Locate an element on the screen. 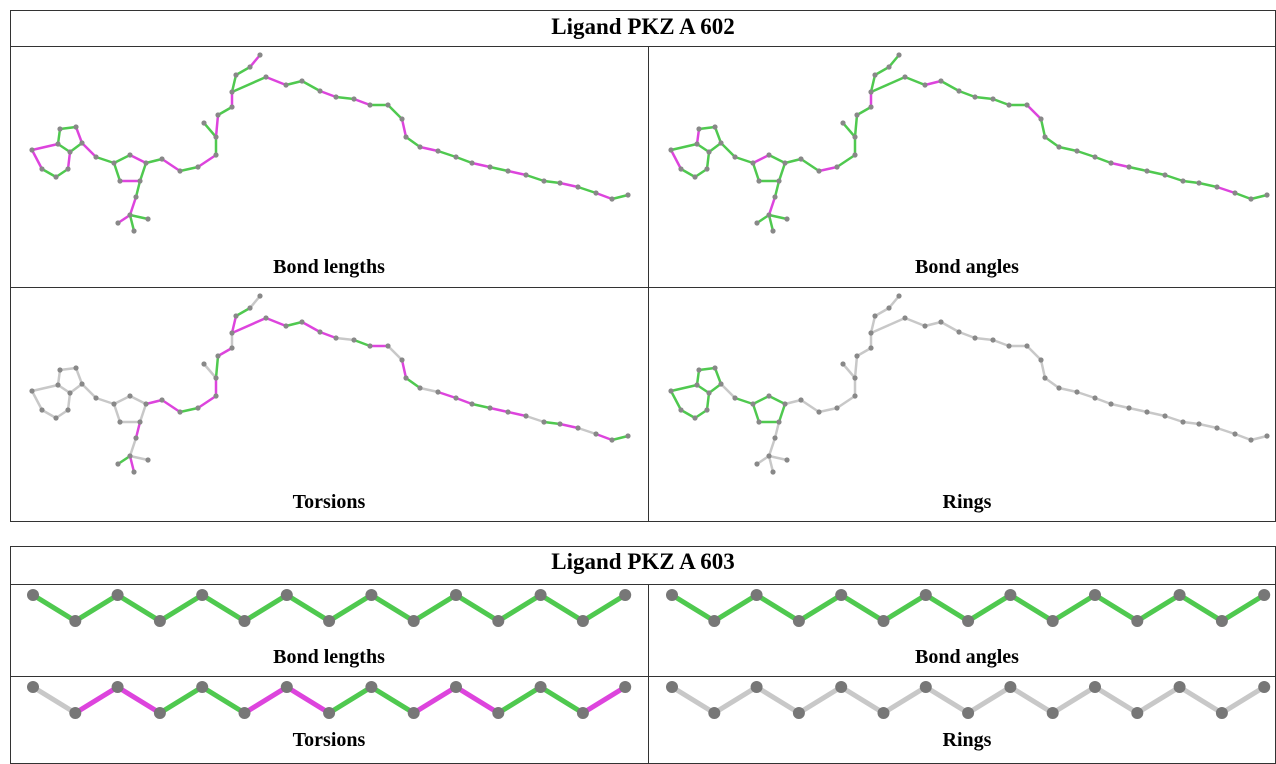 The image size is (1276, 764). table-title: Ligand PKZ A 602 is located at coordinates (643, 26).